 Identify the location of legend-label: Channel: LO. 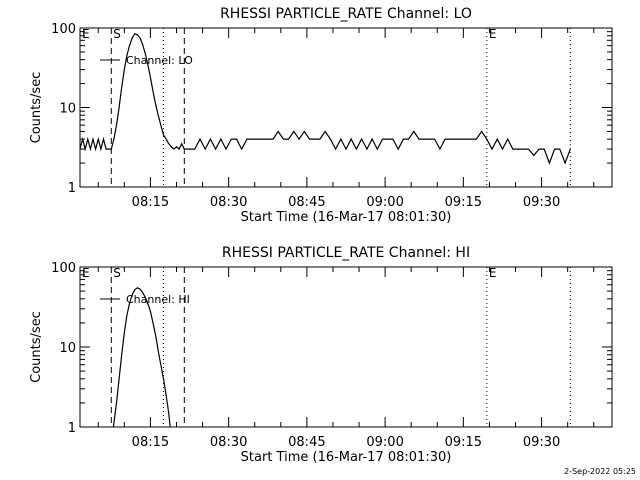
(159, 60).